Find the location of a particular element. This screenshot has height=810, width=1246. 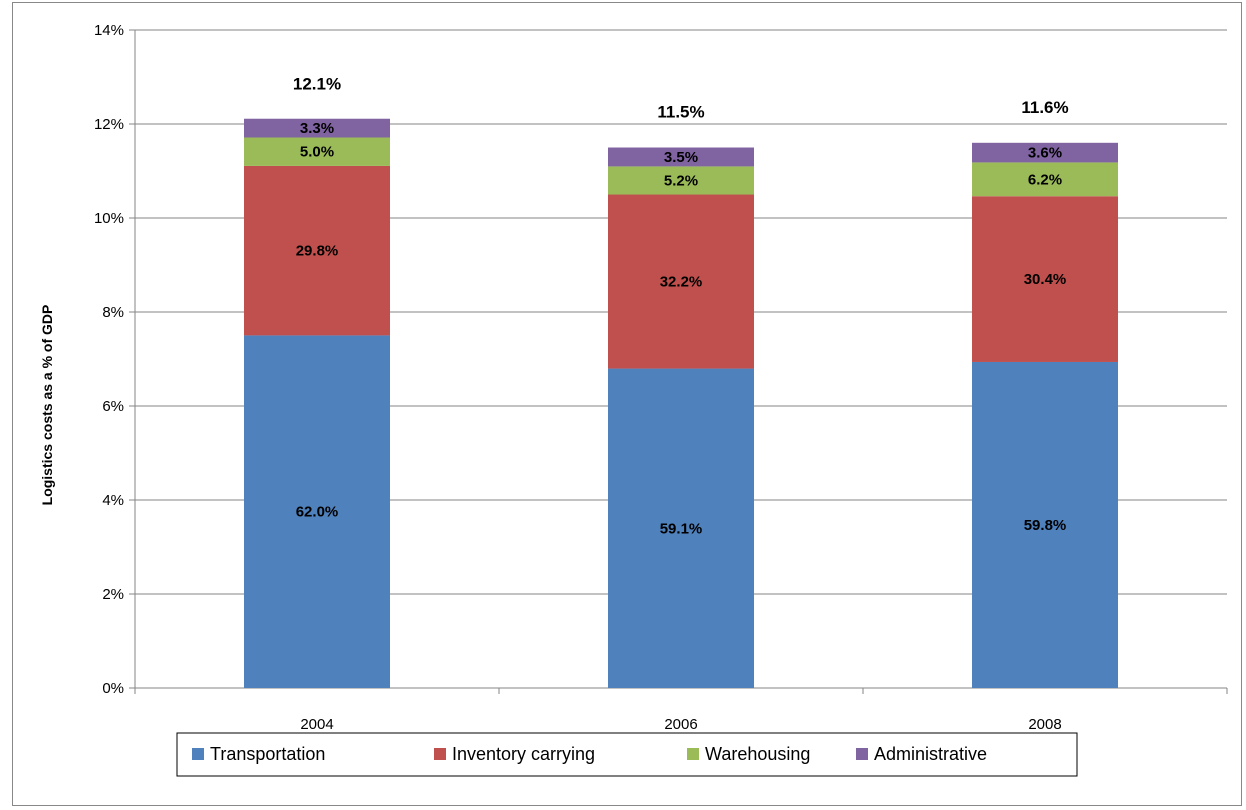

segment-label: 3.3% is located at coordinates (317, 128).